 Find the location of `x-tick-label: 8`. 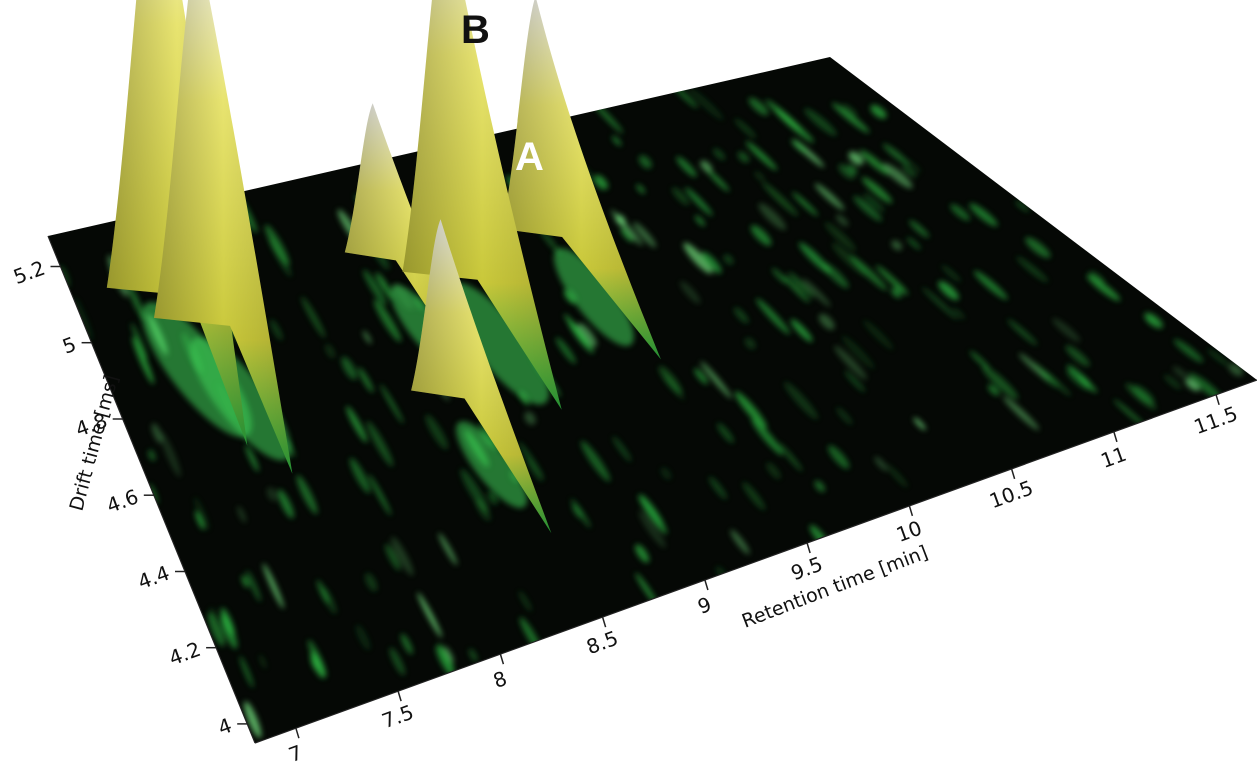

x-tick-label: 8 is located at coordinates (500, 679).